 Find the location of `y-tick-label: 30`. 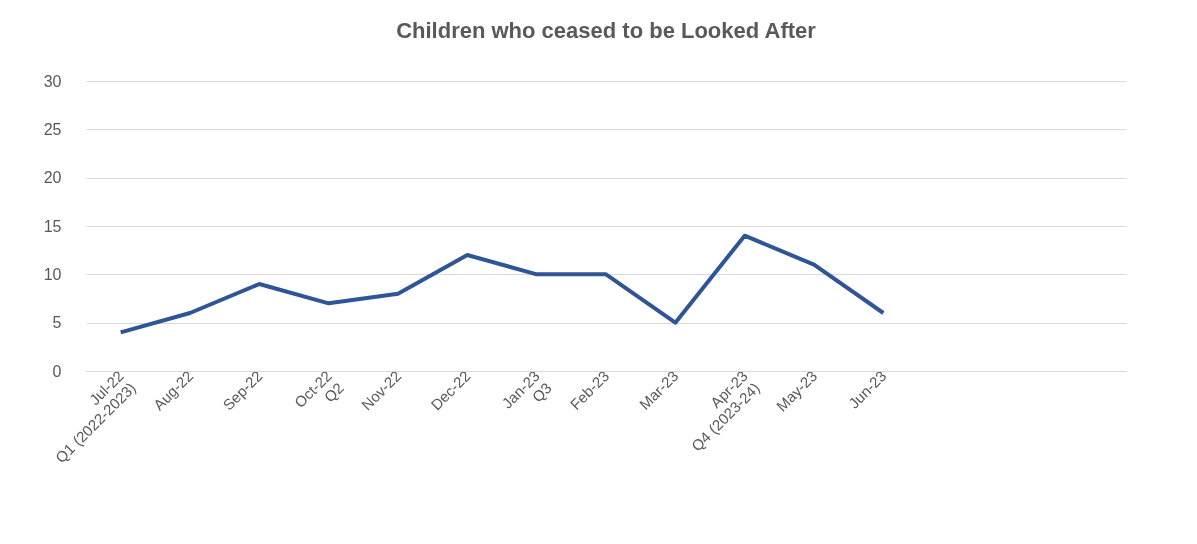

y-tick-label: 30 is located at coordinates (52, 81).